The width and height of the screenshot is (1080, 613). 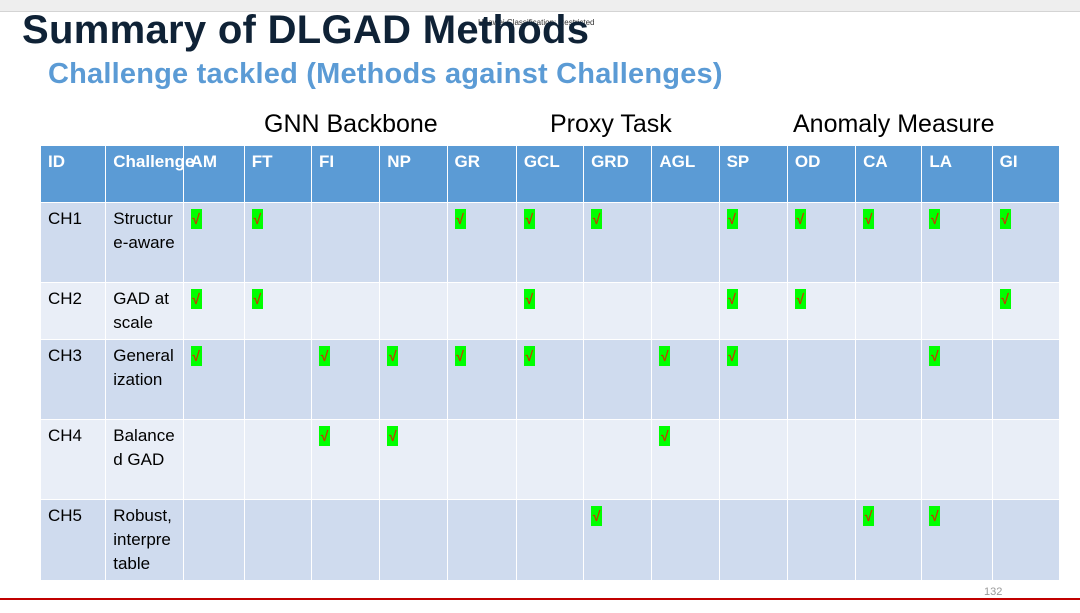 I want to click on top-bar, so click(x=540, y=6).